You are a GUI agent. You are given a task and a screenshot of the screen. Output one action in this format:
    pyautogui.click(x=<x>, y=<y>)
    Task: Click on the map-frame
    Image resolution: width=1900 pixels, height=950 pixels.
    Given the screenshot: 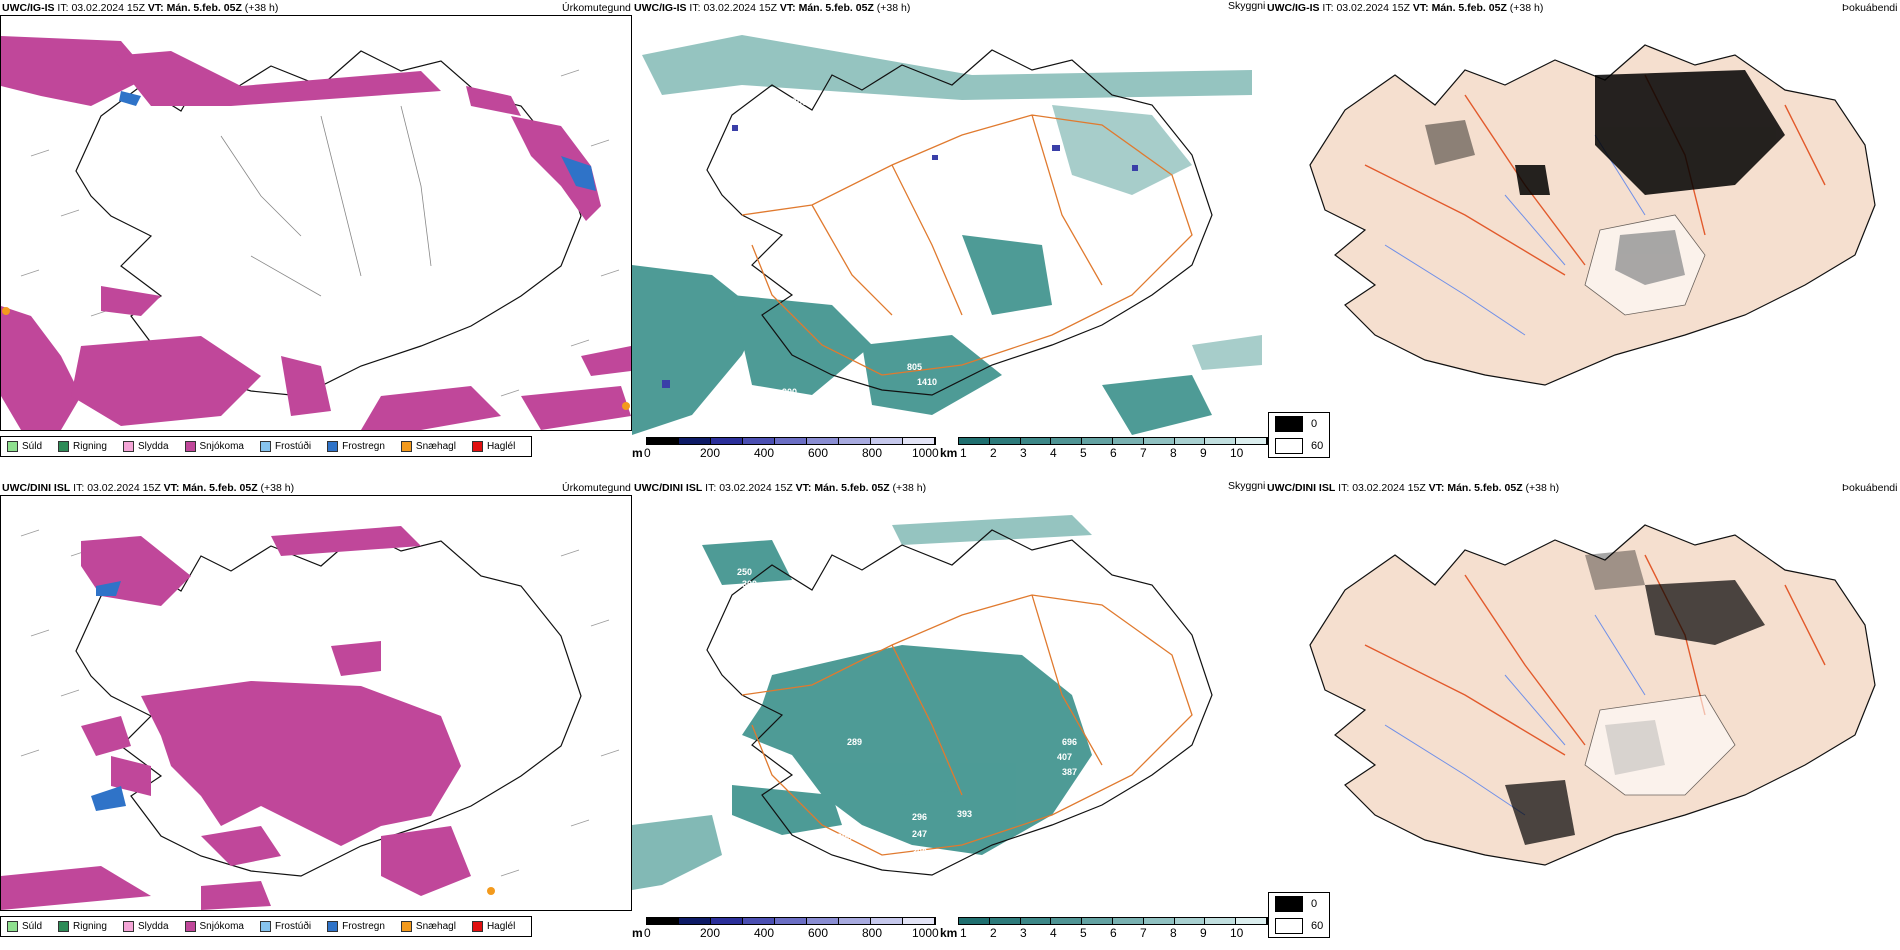 What is the action you would take?
    pyautogui.click(x=316, y=703)
    